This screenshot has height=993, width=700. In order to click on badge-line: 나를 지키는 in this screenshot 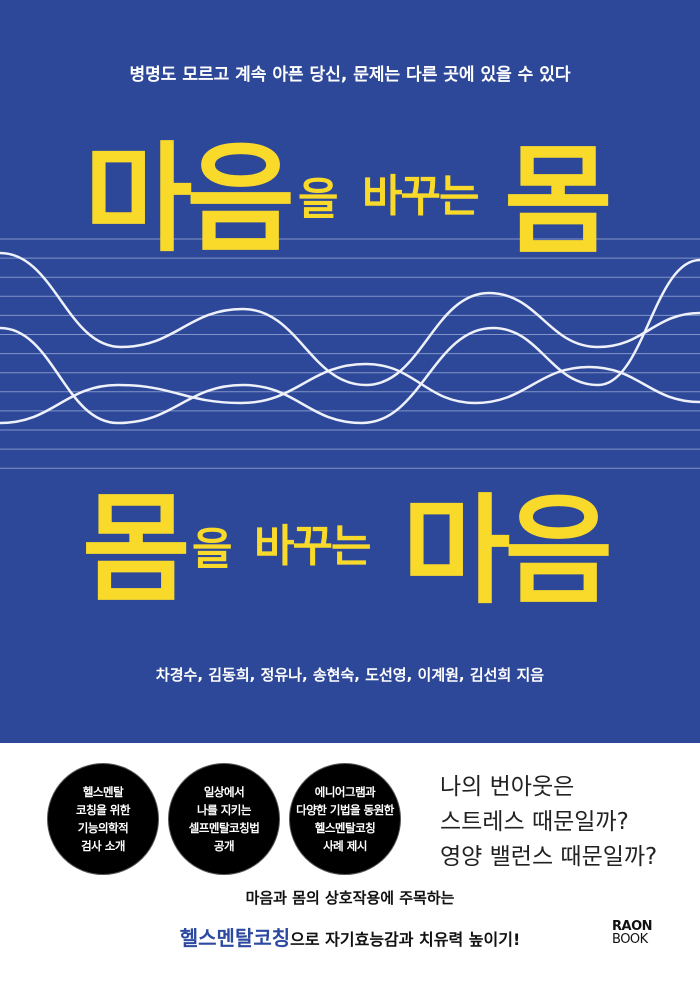, I will do `click(224, 810)`.